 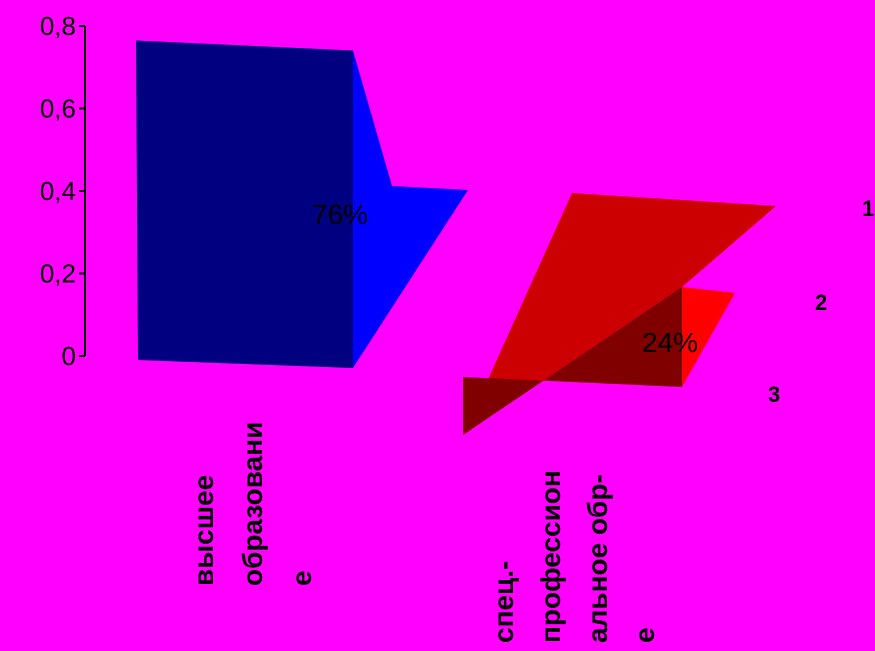 What do you see at coordinates (868, 208) in the screenshot?
I see `depth-label-1: 1` at bounding box center [868, 208].